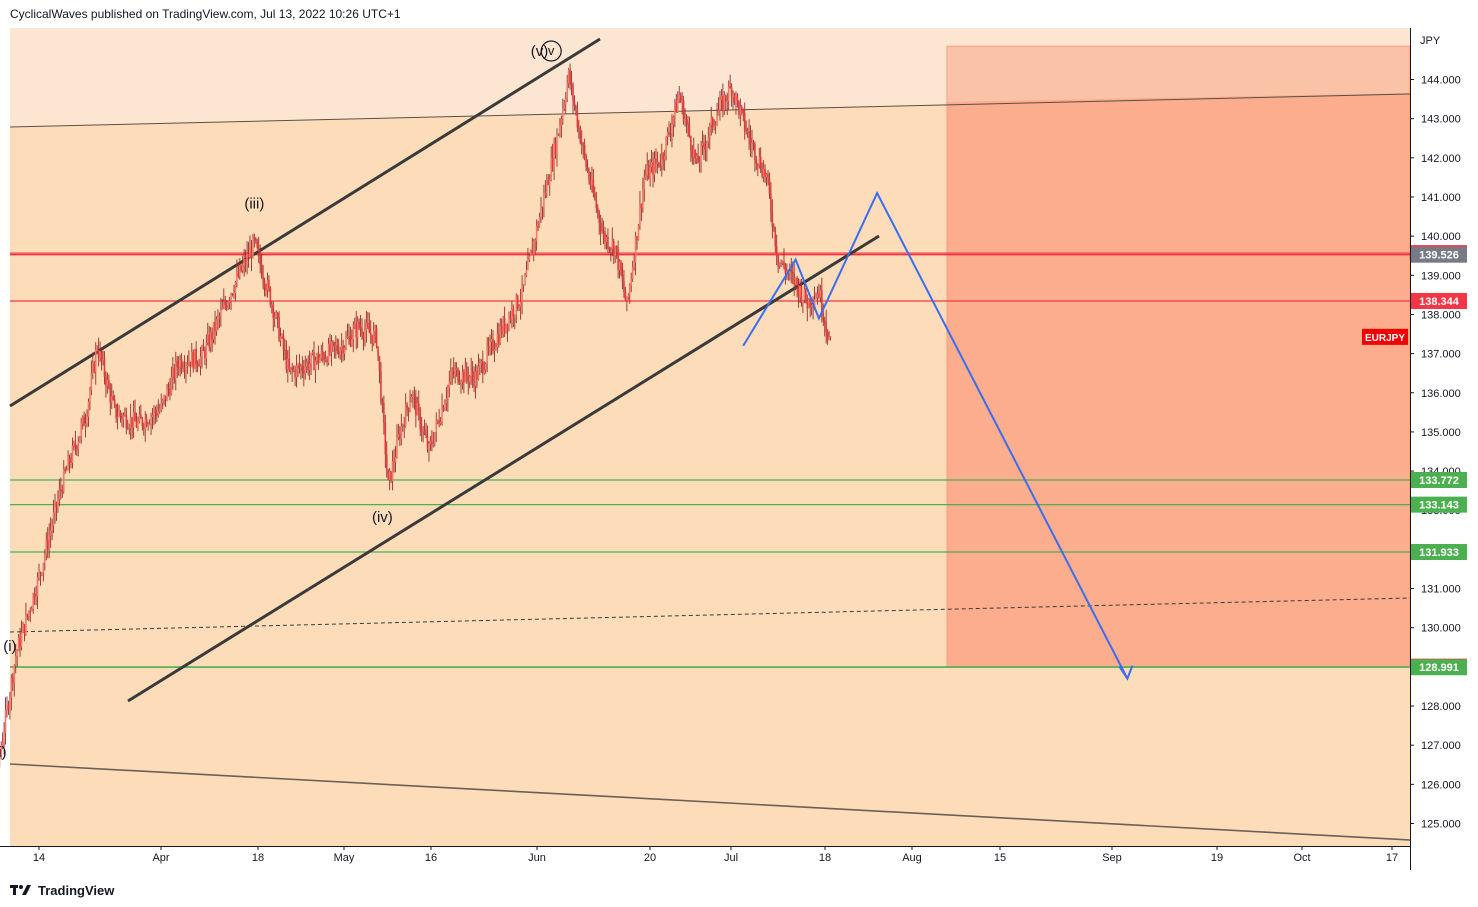  Describe the element at coordinates (912, 858) in the screenshot. I see `x-tick-9: Aug` at that location.